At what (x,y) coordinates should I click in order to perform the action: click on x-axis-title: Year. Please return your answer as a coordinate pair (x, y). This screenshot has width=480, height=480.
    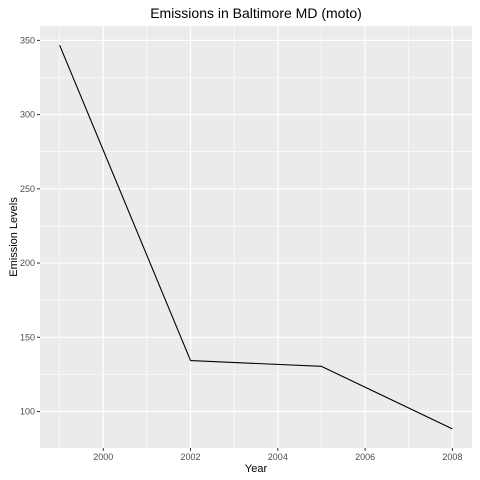
    Looking at the image, I should click on (256, 469).